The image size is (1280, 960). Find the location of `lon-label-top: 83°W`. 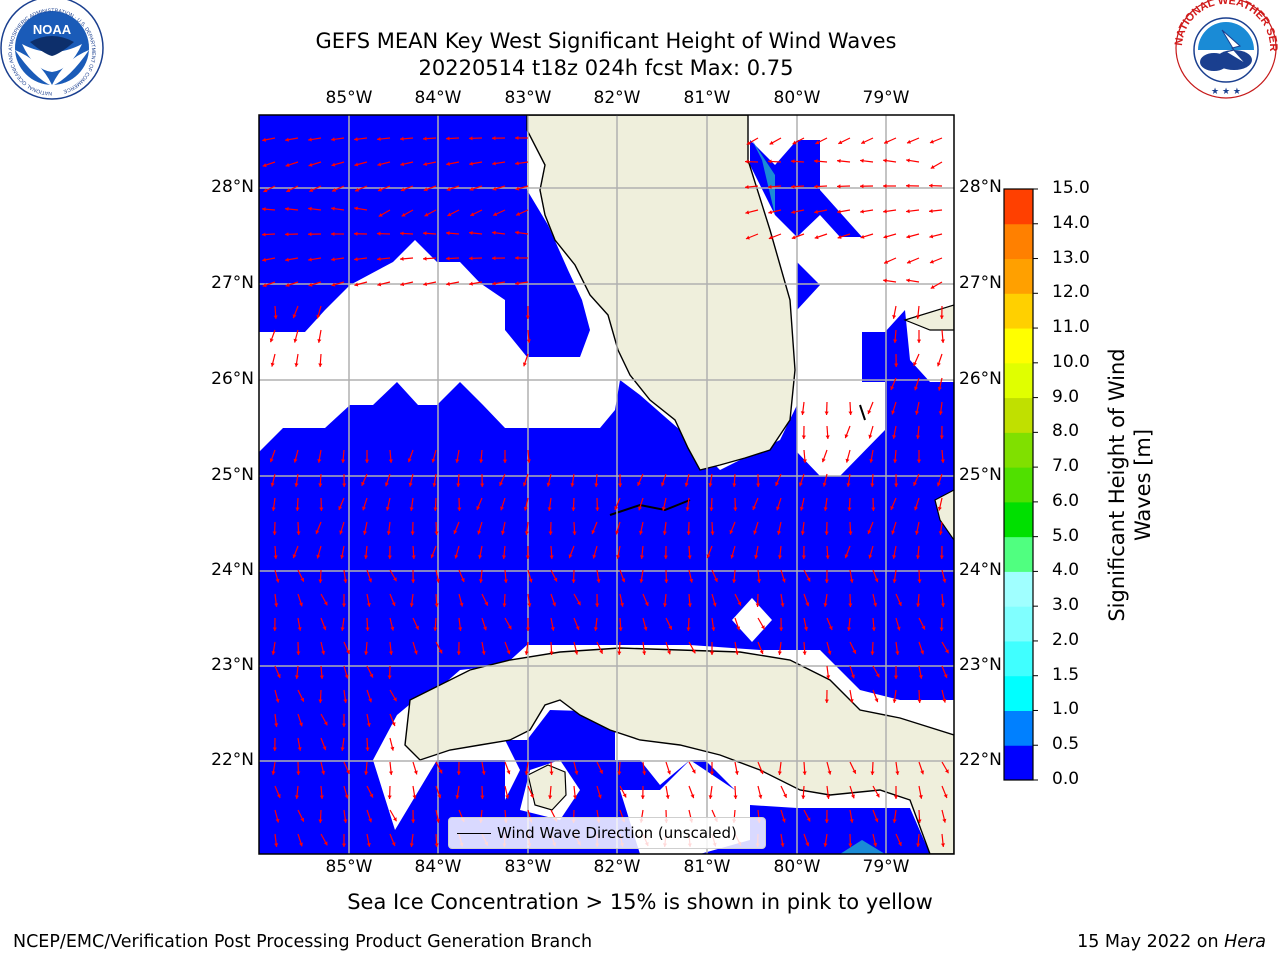

lon-label-top: 83°W is located at coordinates (528, 98).